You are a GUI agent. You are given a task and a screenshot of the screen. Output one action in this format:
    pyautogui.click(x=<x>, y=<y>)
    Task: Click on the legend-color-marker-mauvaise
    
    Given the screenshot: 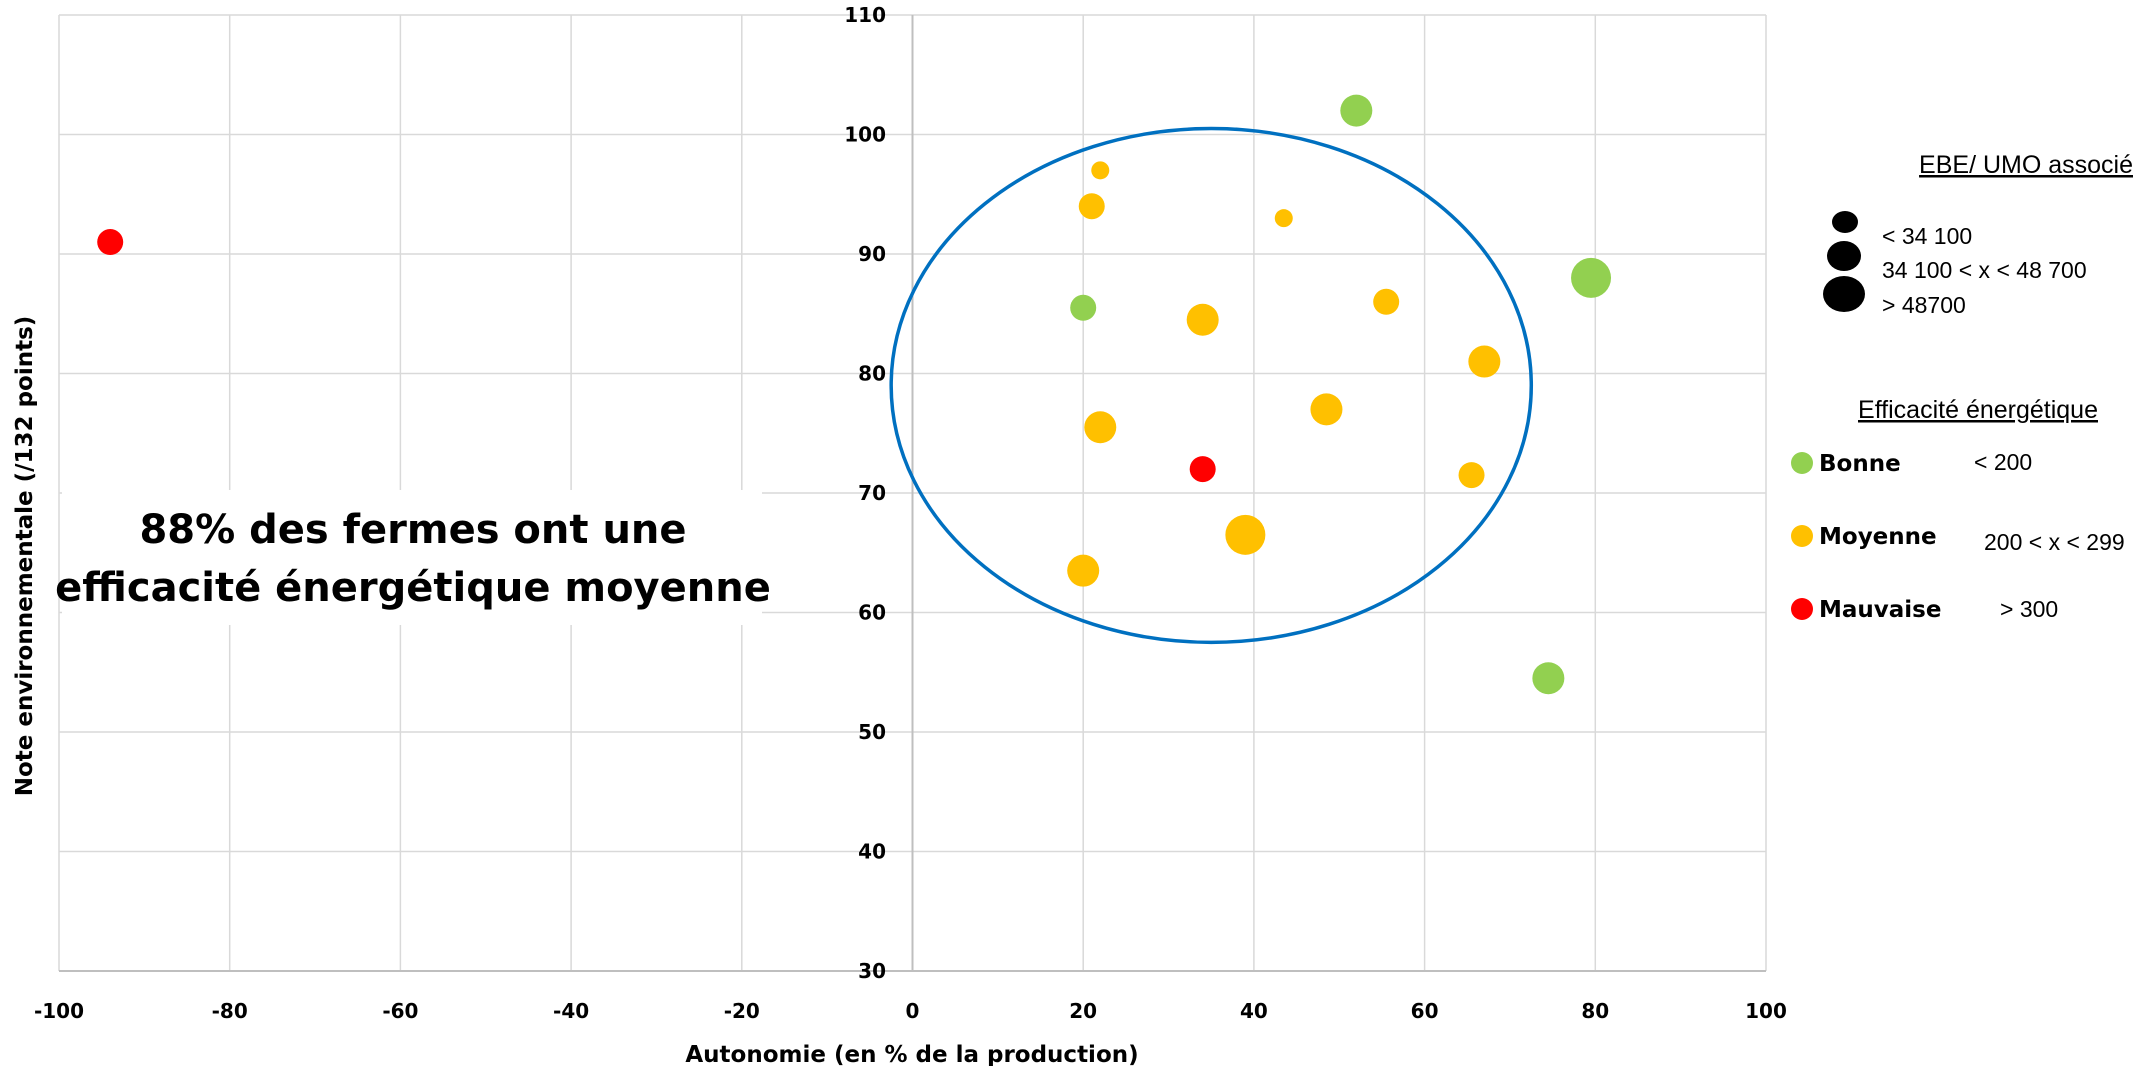 What is the action you would take?
    pyautogui.click(x=1802, y=609)
    